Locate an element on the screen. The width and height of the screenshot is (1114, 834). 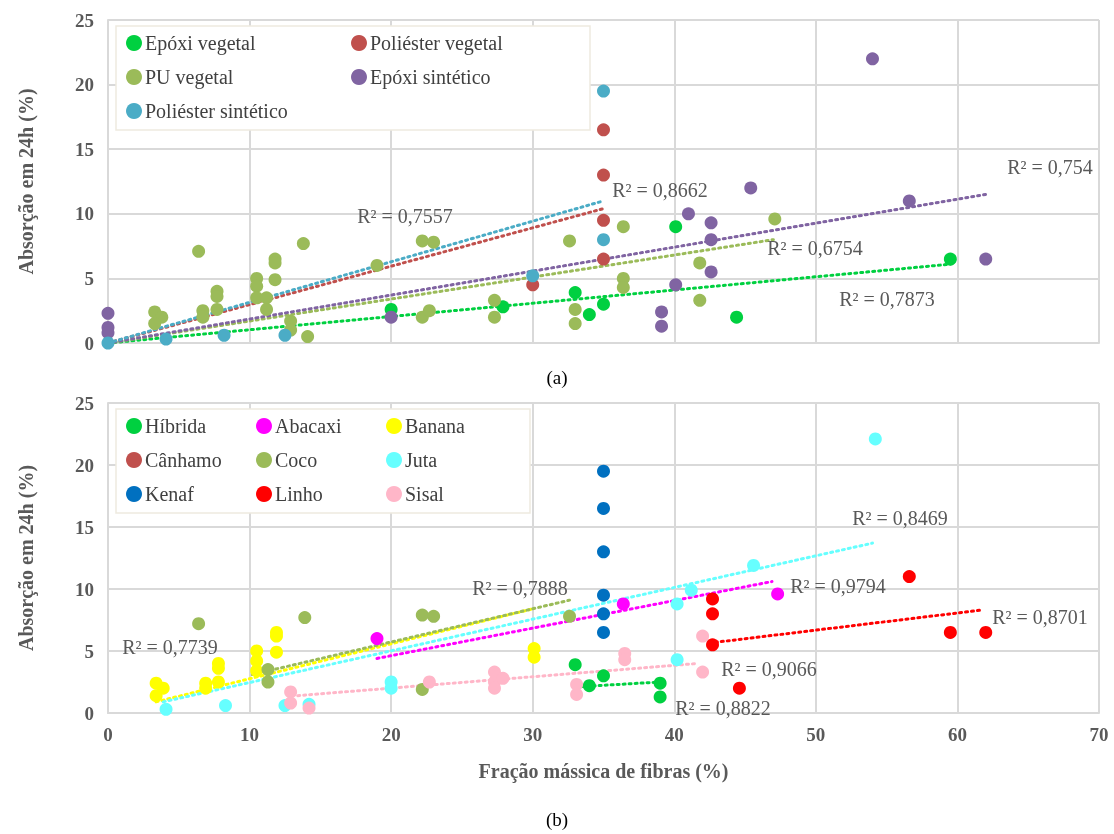
x-axis-title: Fração mássica de fibras (%) is located at coordinates (603, 771).